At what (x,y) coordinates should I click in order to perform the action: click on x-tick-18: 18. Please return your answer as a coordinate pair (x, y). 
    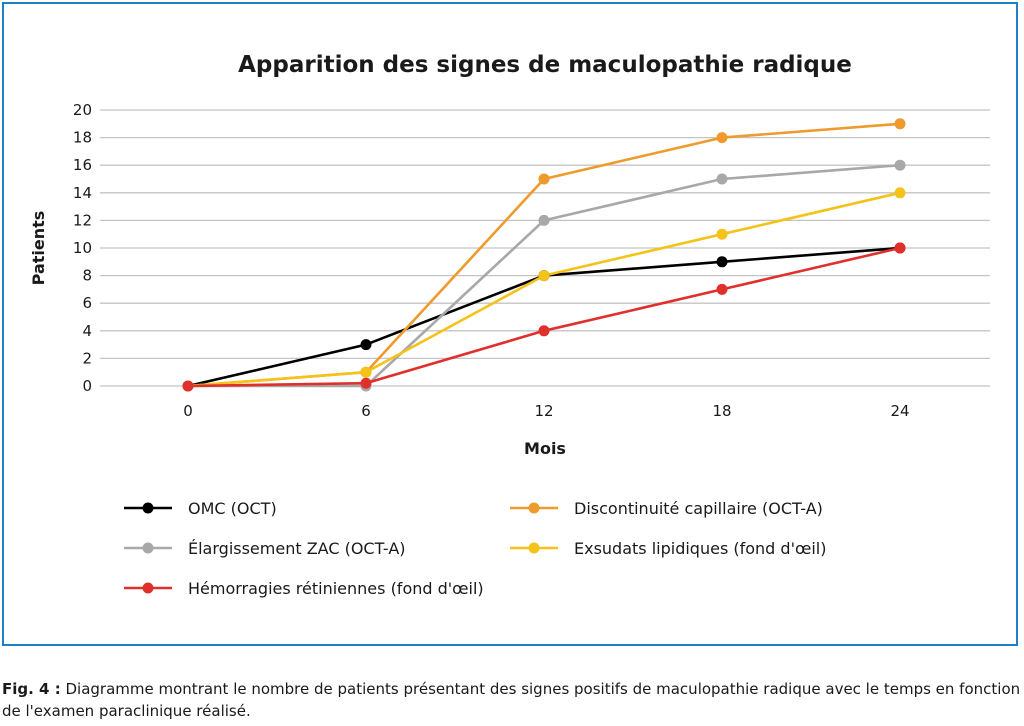
    Looking at the image, I should click on (721, 411).